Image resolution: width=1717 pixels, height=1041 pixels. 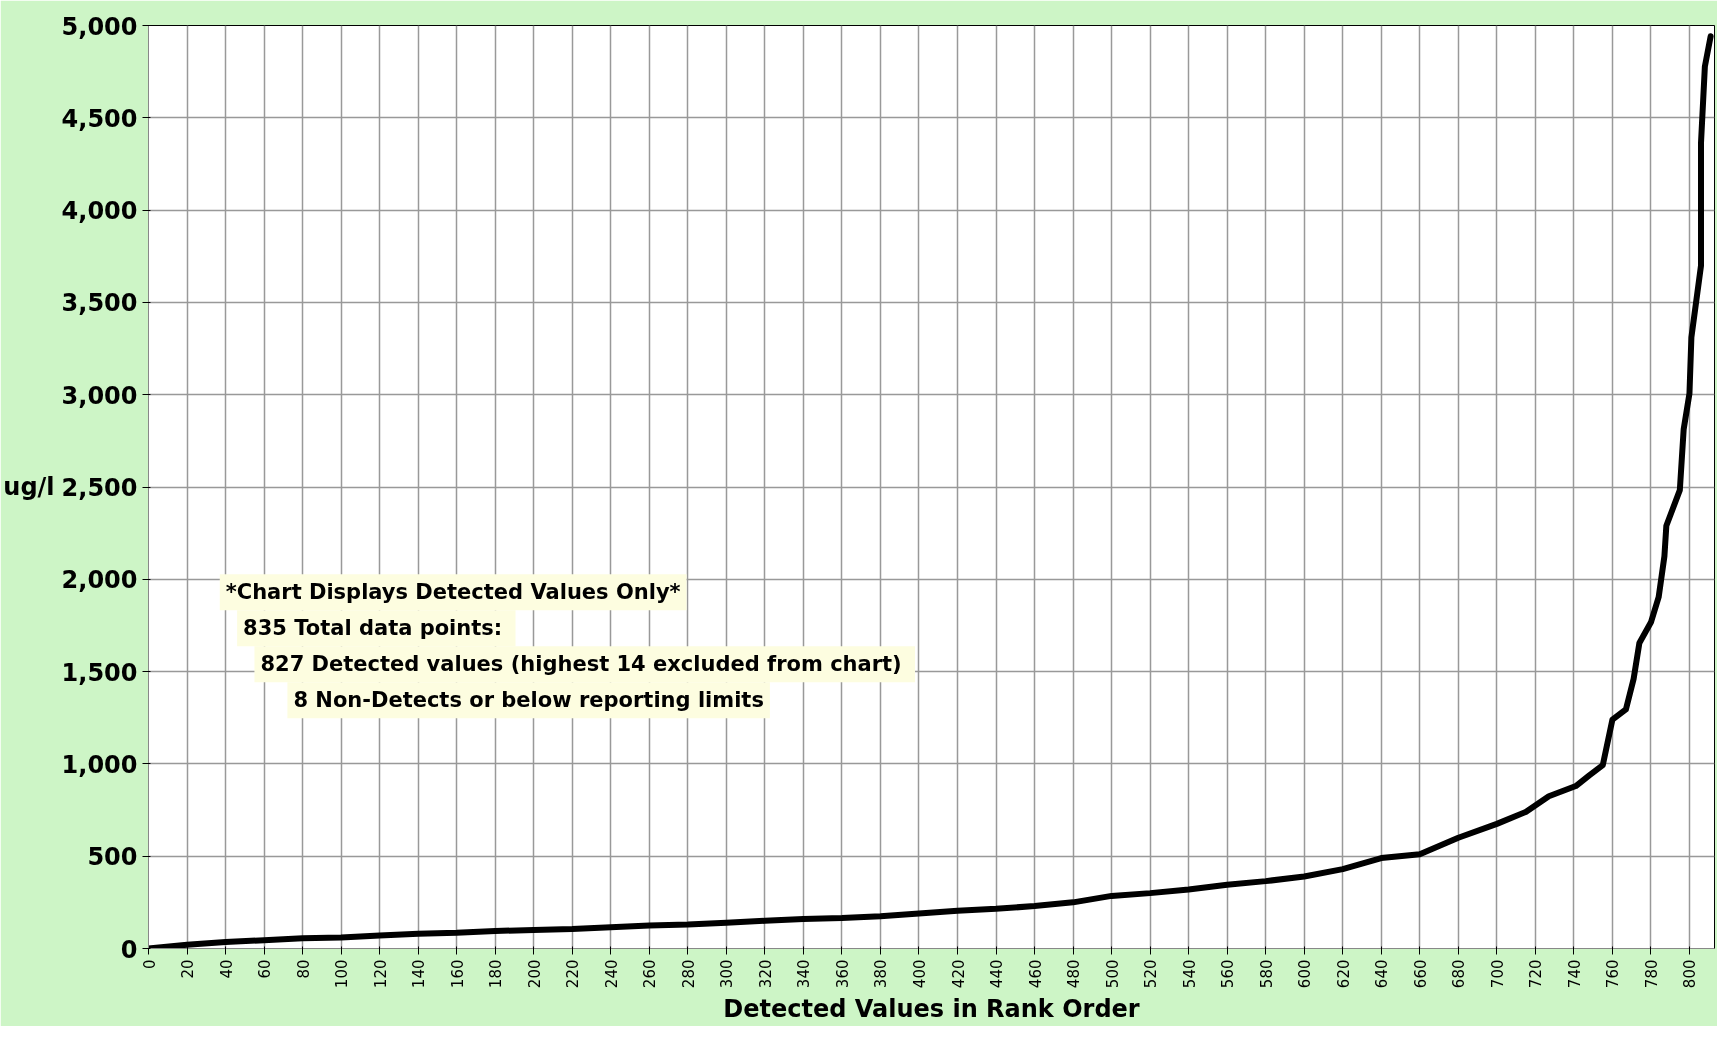 What do you see at coordinates (149, 964) in the screenshot?
I see `x-tick-label: 0` at bounding box center [149, 964].